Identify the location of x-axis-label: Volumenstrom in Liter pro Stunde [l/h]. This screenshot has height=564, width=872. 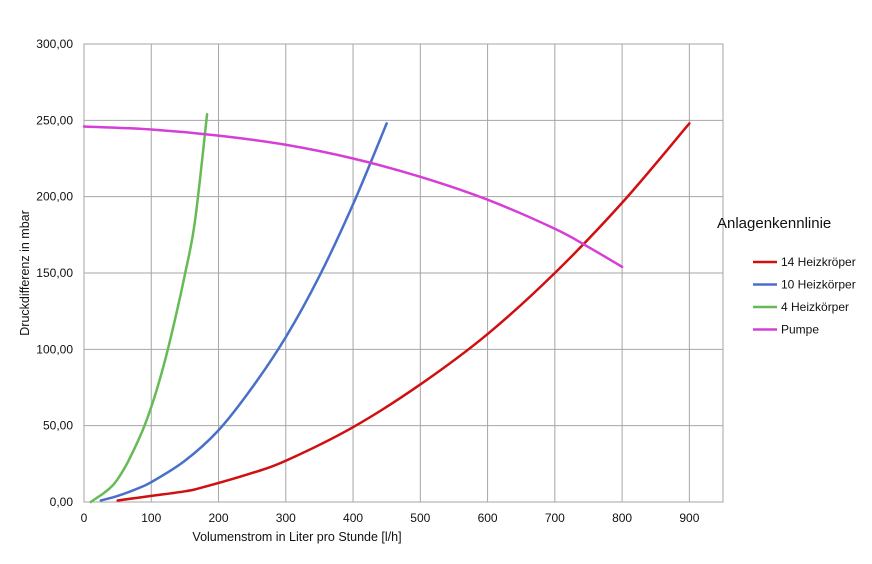
(296, 537).